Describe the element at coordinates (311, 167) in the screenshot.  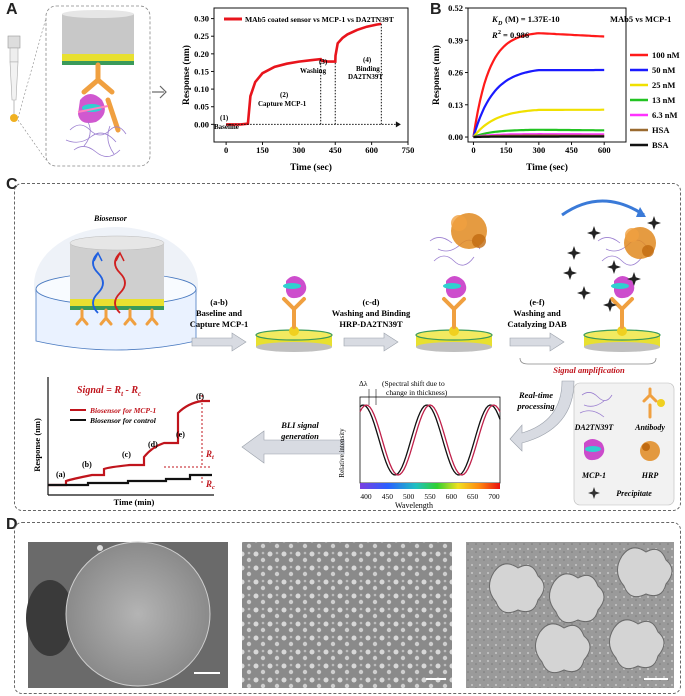
I see `chart-a-xlabel: Time (sec)` at that location.